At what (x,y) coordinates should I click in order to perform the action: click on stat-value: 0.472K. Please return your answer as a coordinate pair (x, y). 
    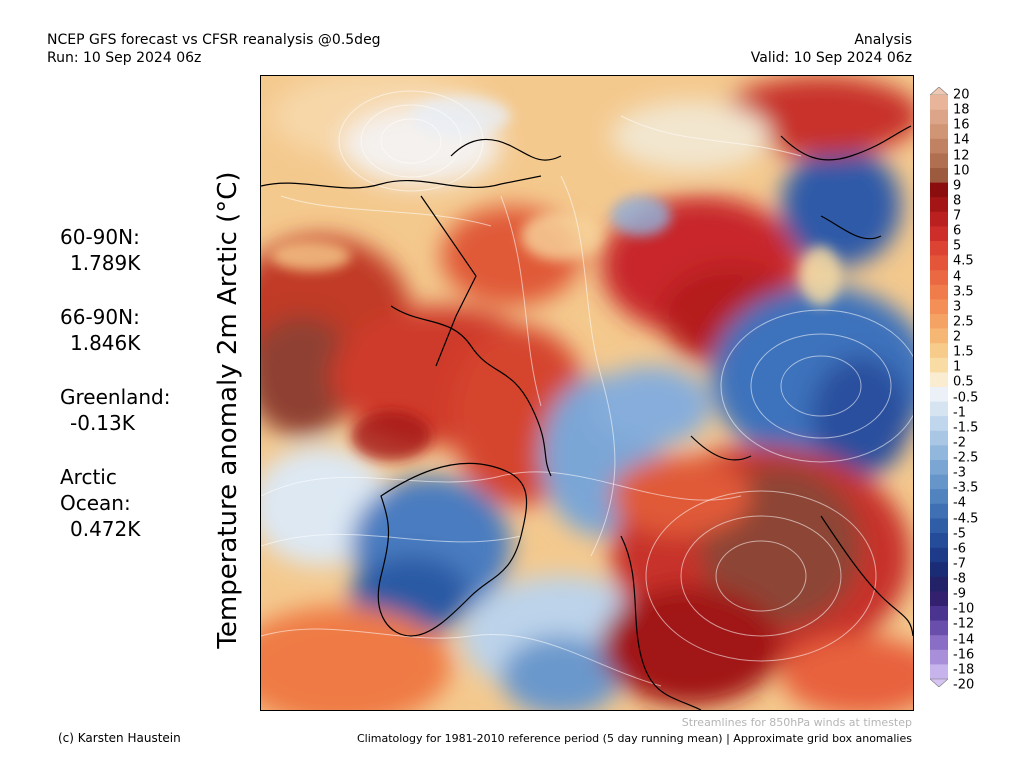
    Looking at the image, I should click on (105, 529).